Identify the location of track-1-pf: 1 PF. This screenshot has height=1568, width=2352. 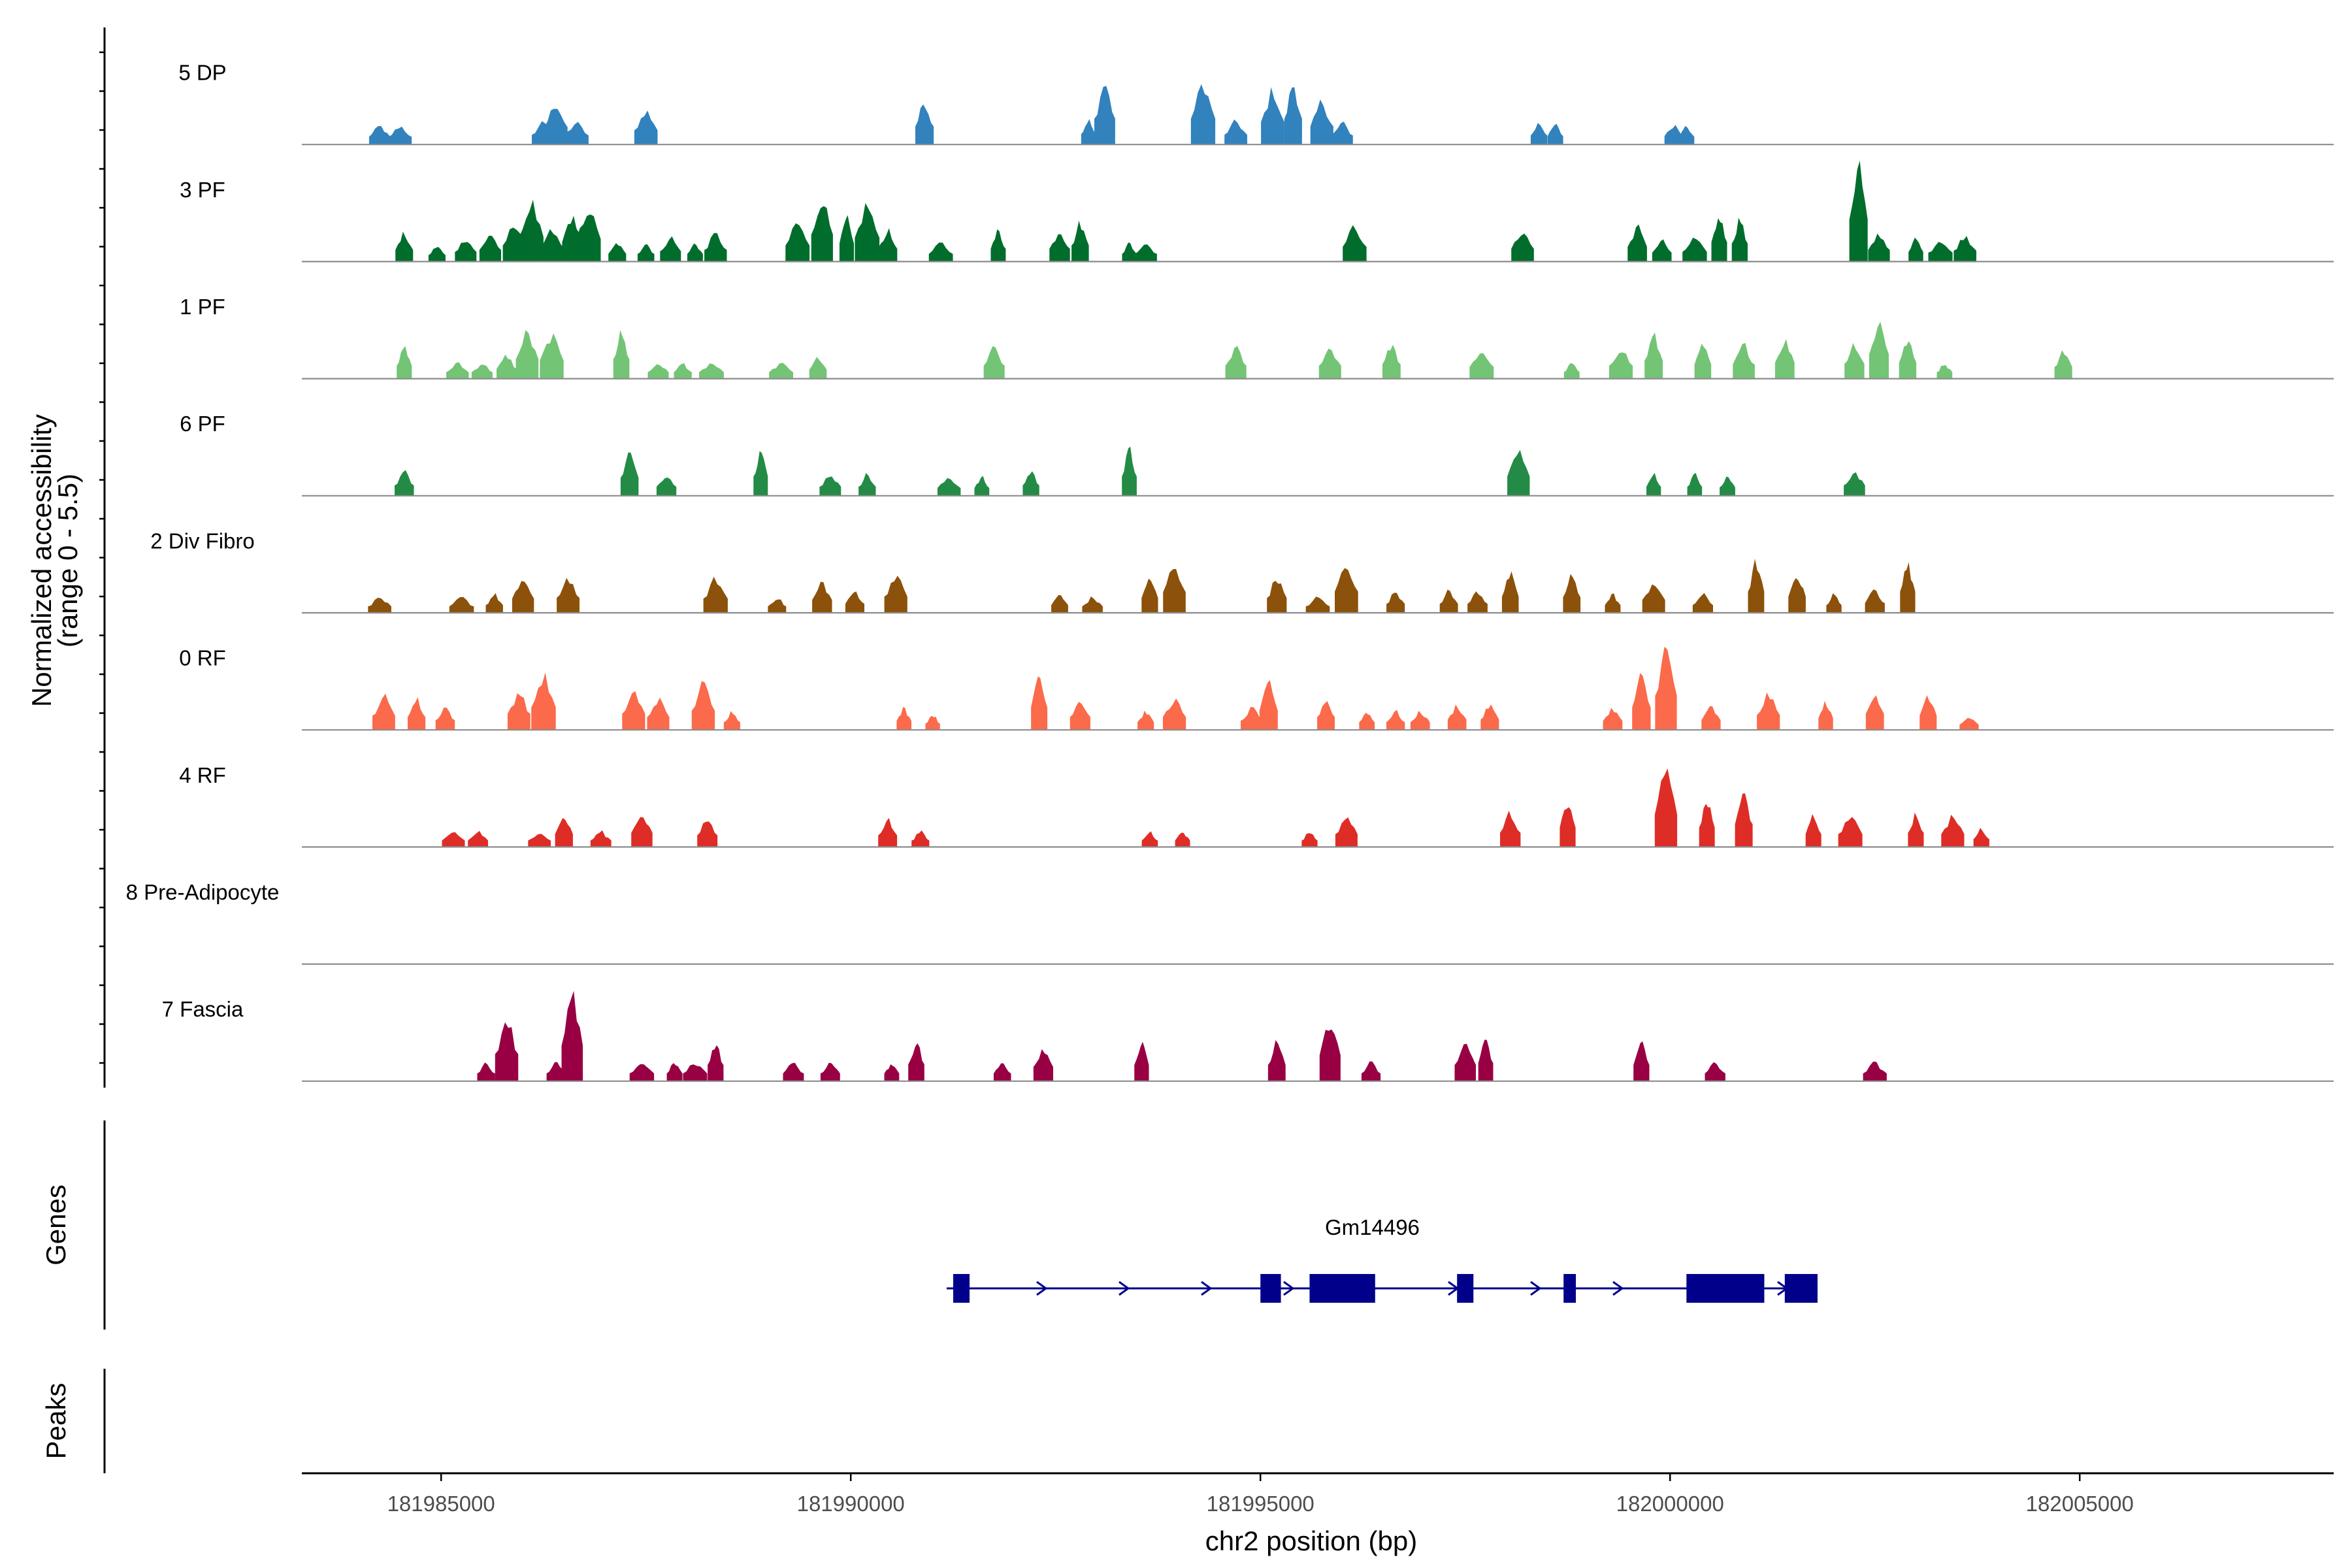
(1257, 337).